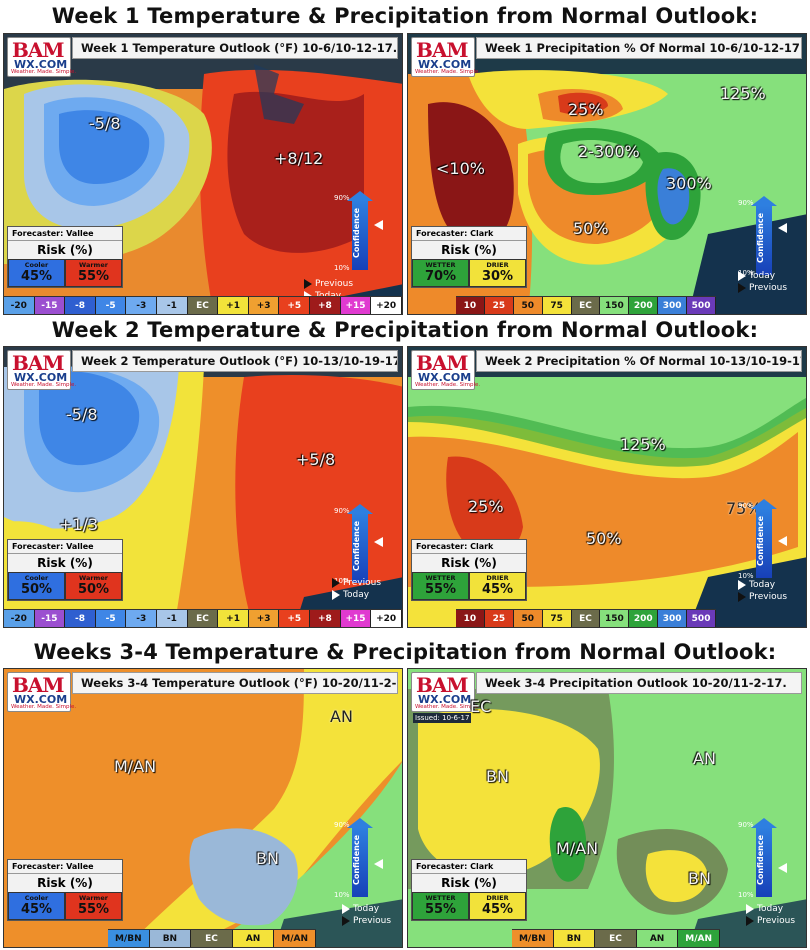 This screenshot has width=810, height=950. What do you see at coordinates (356, 618) in the screenshot?
I see `scale-swatch: +15` at bounding box center [356, 618].